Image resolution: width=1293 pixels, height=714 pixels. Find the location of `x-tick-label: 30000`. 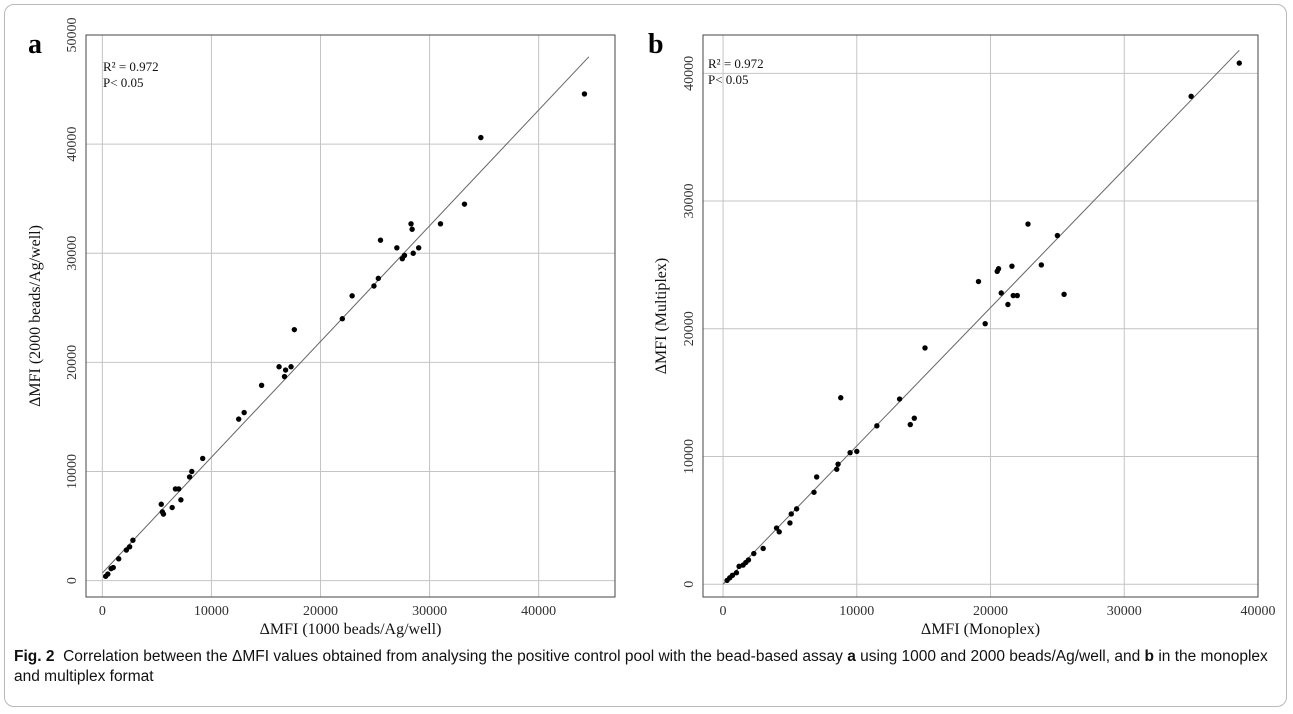

x-tick-label: 30000 is located at coordinates (1124, 611).